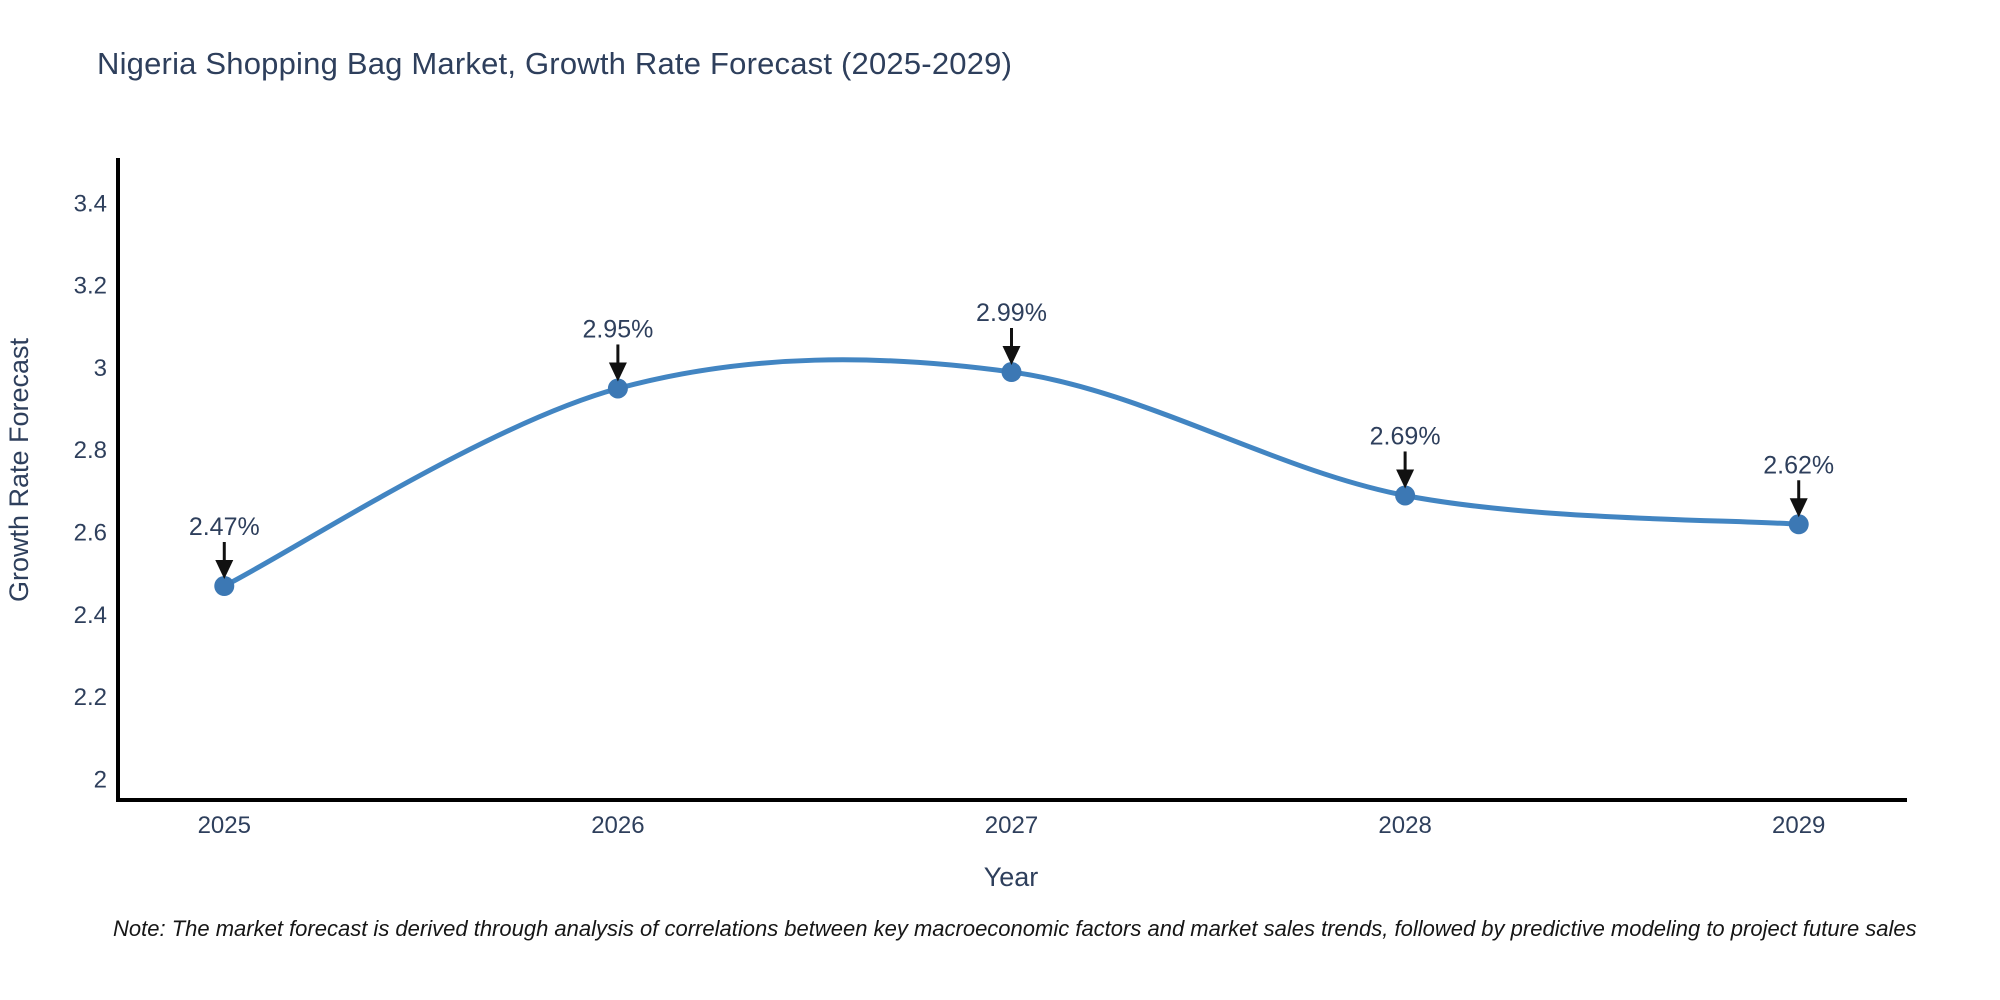 This screenshot has width=2000, height=1000. Describe the element at coordinates (617, 825) in the screenshot. I see `x-tick-label: 2026` at that location.